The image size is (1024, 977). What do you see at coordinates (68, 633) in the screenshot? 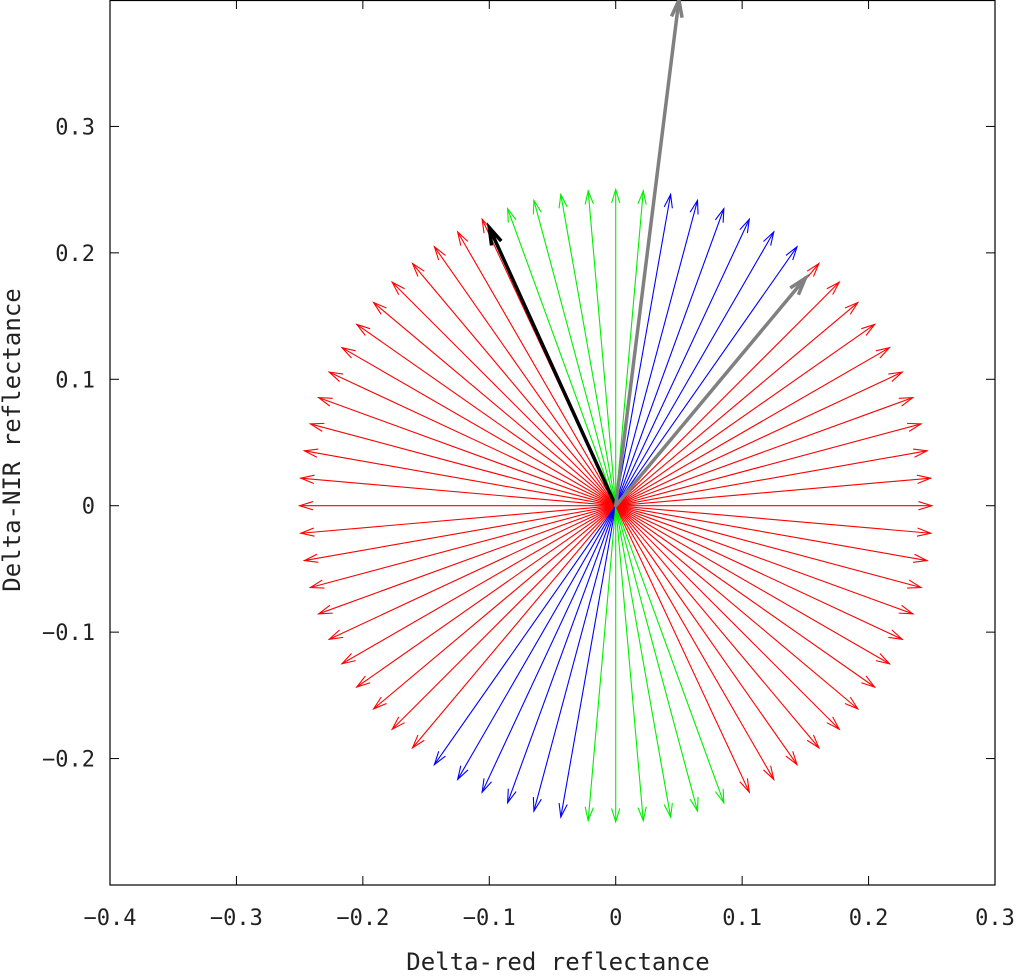
I see `y-tick-label: −0.1` at bounding box center [68, 633].